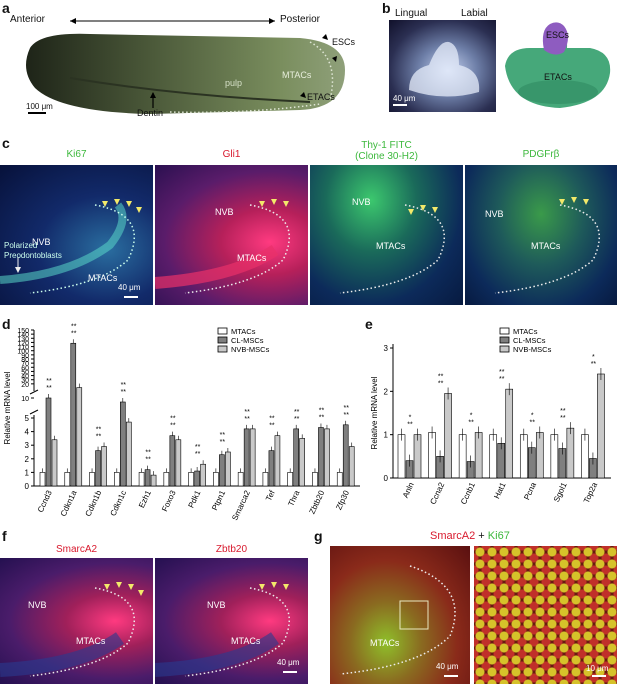 This screenshot has height=685, width=617. Describe the element at coordinates (385, 643) in the screenshot. I see `mtacs-label-g: MTACs` at that location.